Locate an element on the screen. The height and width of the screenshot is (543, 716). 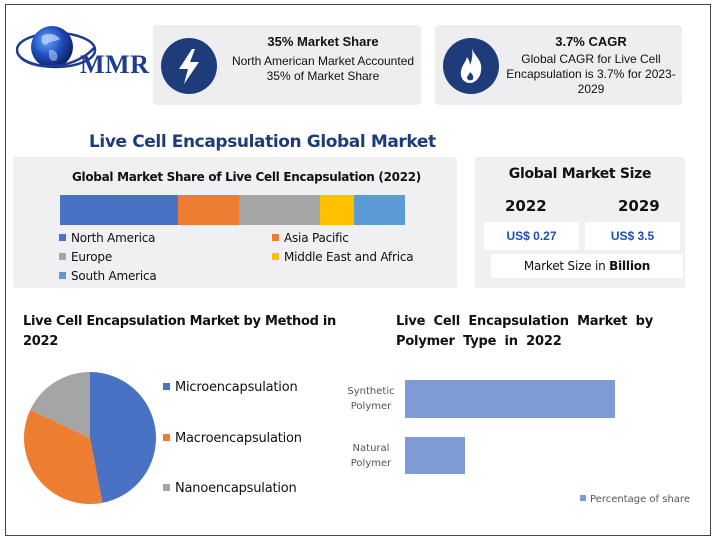
legend-north-america: North America is located at coordinates (107, 238).